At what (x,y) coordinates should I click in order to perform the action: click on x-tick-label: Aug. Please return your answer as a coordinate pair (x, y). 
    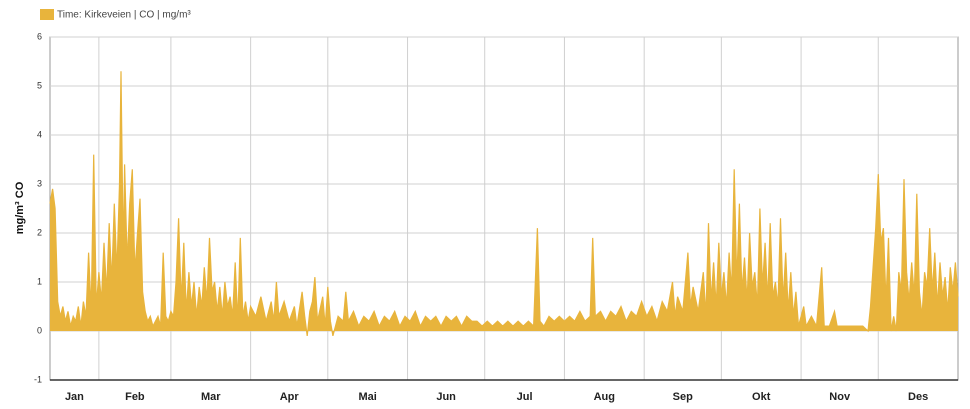
    Looking at the image, I should click on (604, 397).